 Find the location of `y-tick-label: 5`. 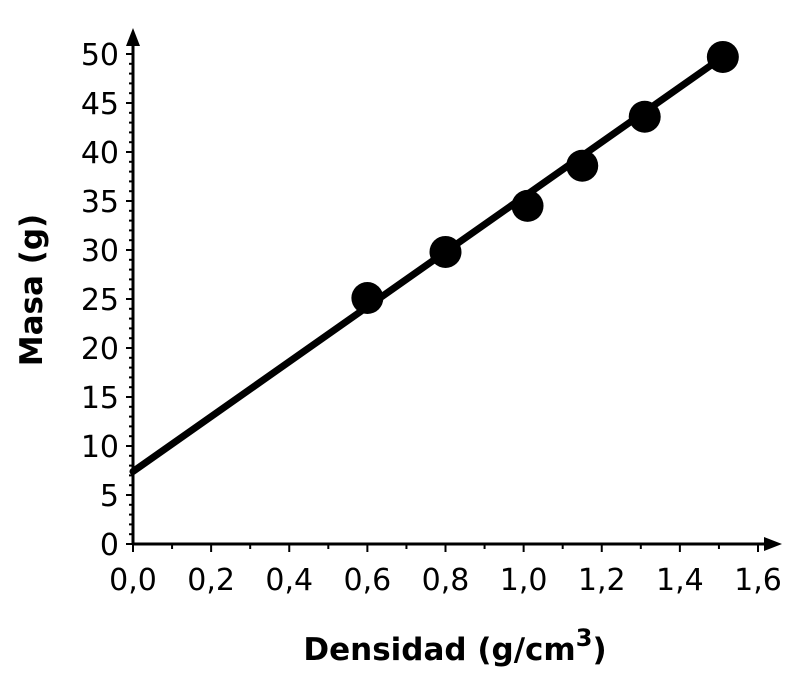

y-tick-label: 5 is located at coordinates (109, 496).